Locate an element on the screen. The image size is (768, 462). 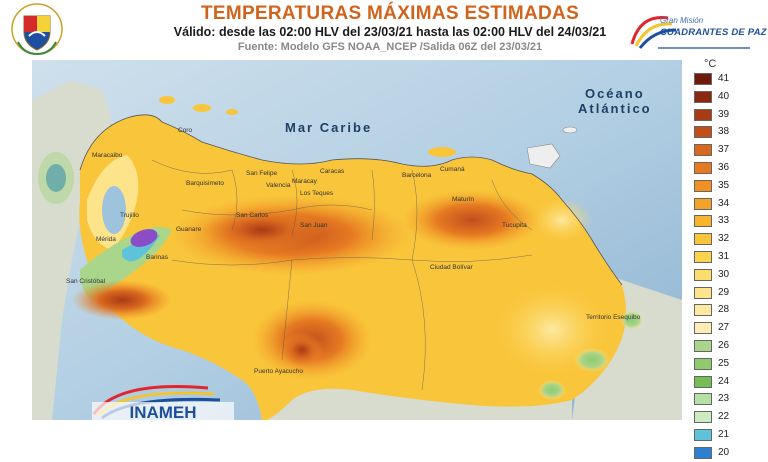
place-label: San Carlos is located at coordinates (252, 215).